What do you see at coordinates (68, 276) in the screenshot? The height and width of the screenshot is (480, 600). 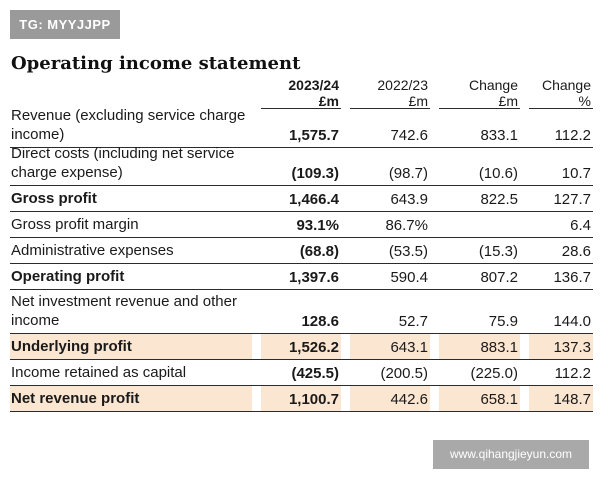 I see `row-label: Operating profit` at bounding box center [68, 276].